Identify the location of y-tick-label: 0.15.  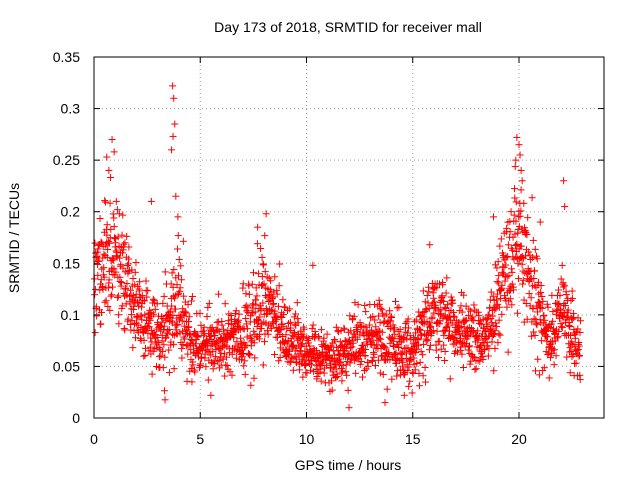
(66, 263).